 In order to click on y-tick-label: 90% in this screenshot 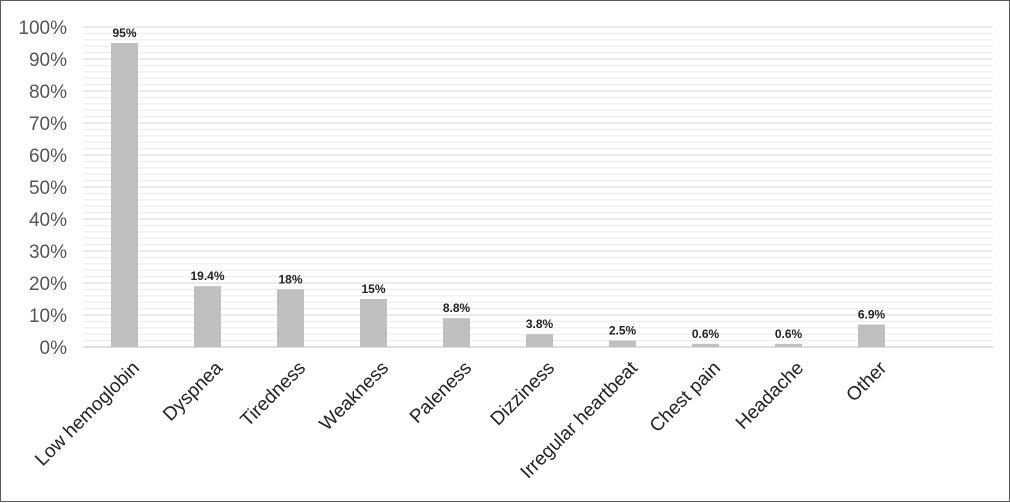, I will do `click(48, 60)`.